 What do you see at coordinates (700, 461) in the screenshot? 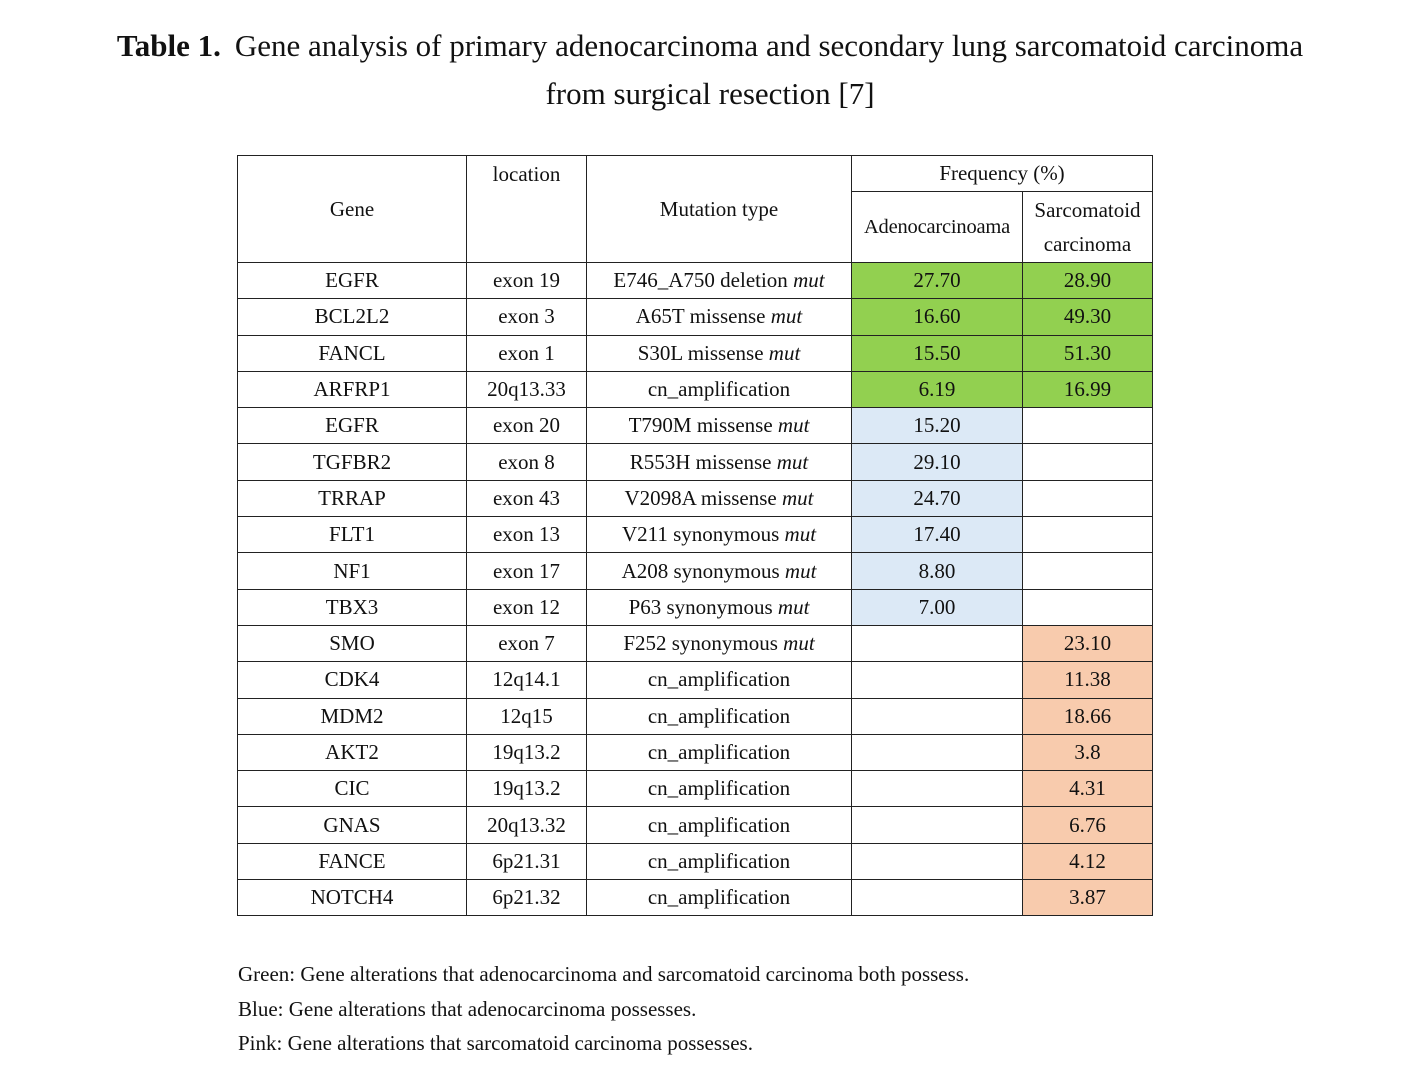
I see `mutation-name: R553H missense` at bounding box center [700, 461].